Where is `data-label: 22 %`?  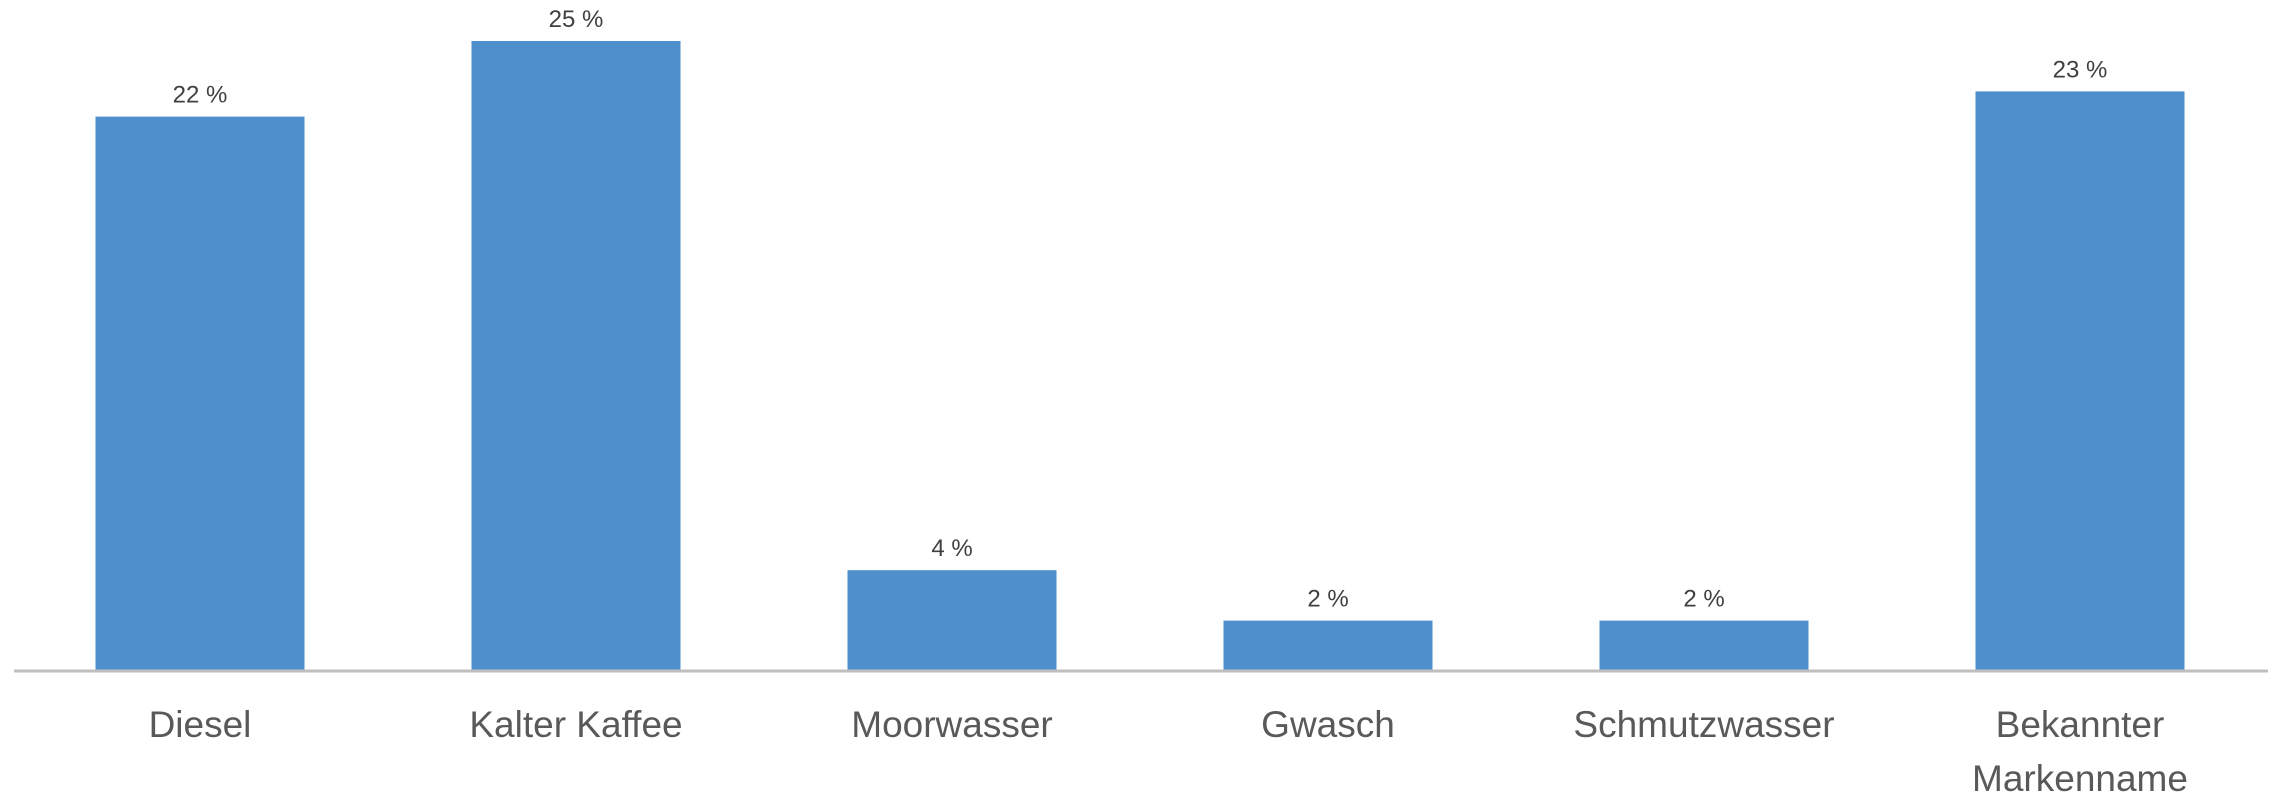 data-label: 22 % is located at coordinates (200, 95).